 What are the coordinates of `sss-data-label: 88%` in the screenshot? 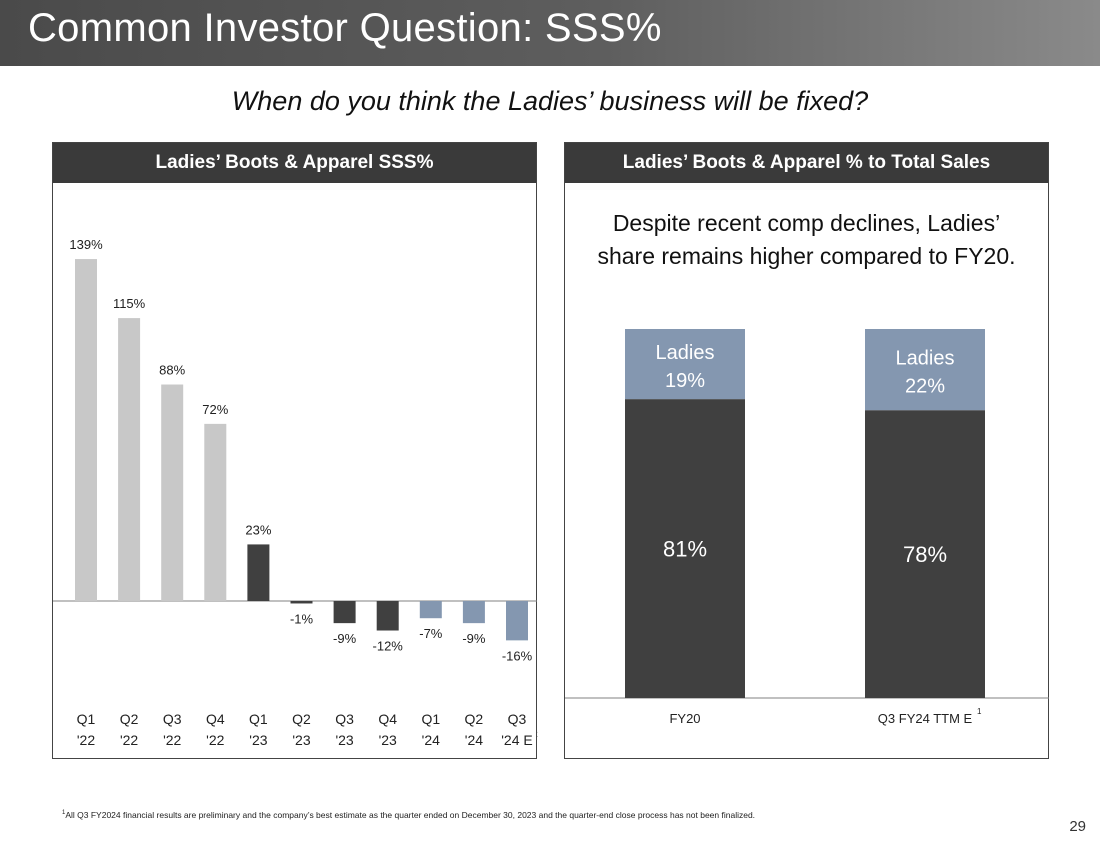 It's located at (172, 370).